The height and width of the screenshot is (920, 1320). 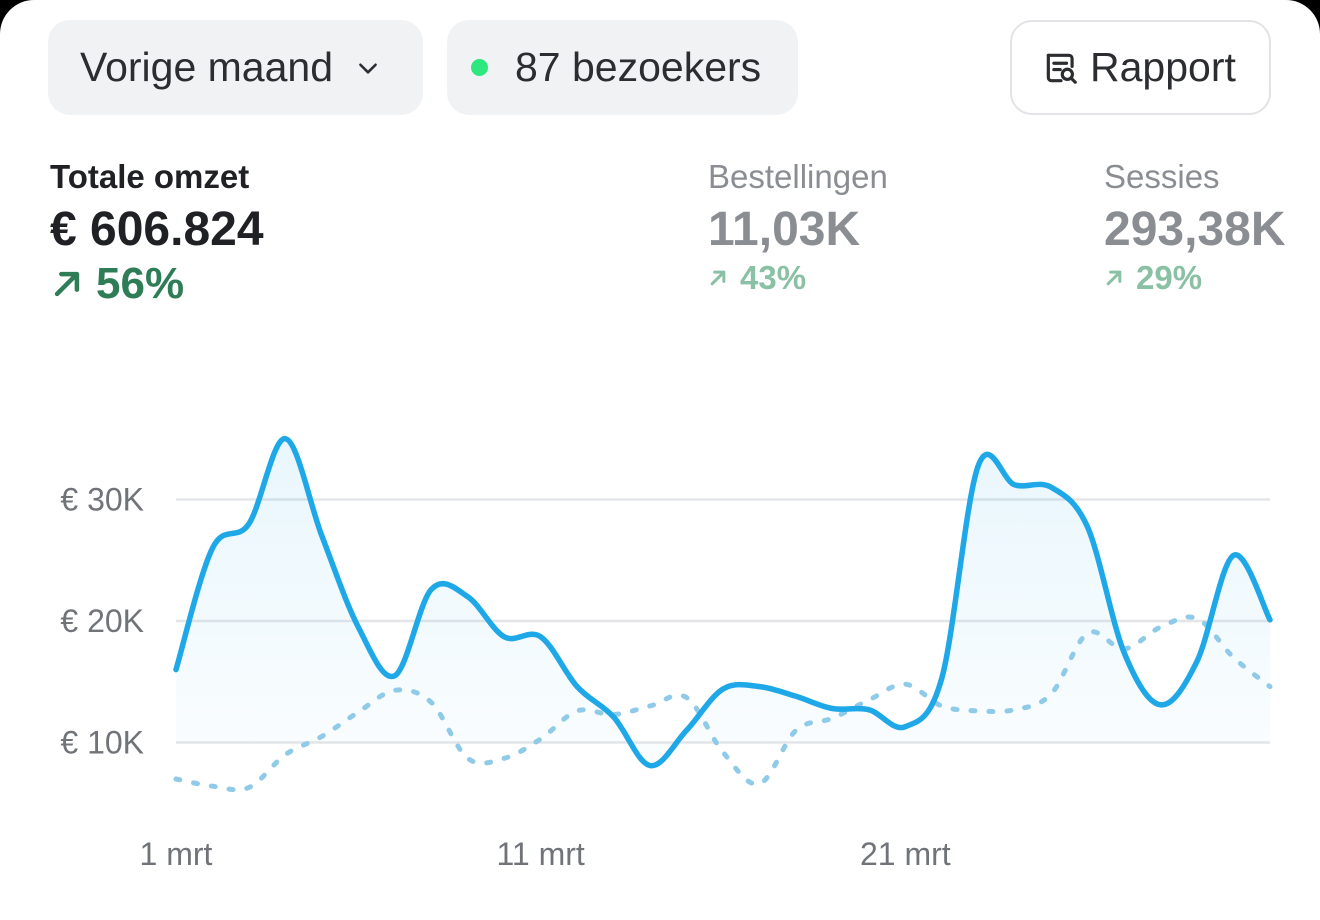 I want to click on visitors-label: 87 bezoekers, so click(x=638, y=67).